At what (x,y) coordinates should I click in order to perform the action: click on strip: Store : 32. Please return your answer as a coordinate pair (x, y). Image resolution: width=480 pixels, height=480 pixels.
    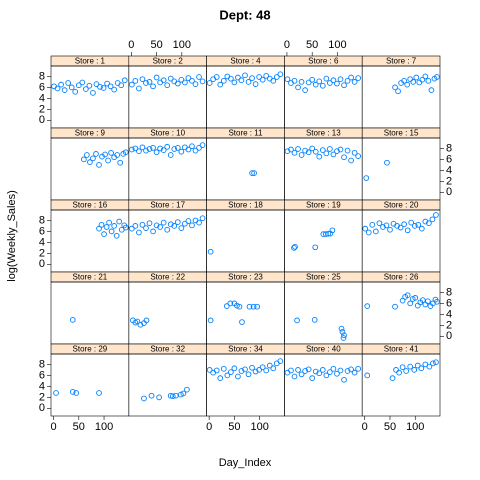
    Looking at the image, I should click on (167, 349).